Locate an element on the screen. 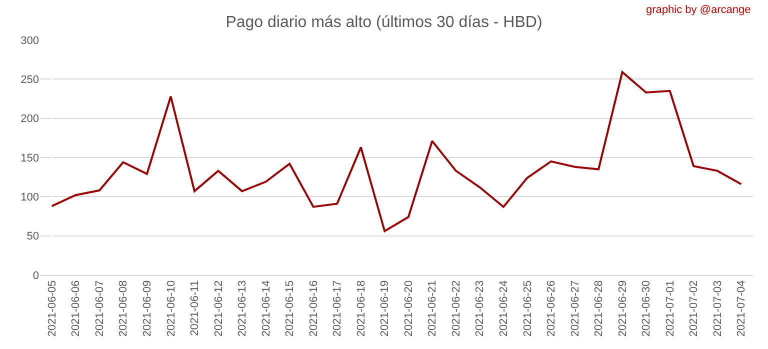 The image size is (768, 349). x-tick-label: 2021-07-03 is located at coordinates (718, 308).